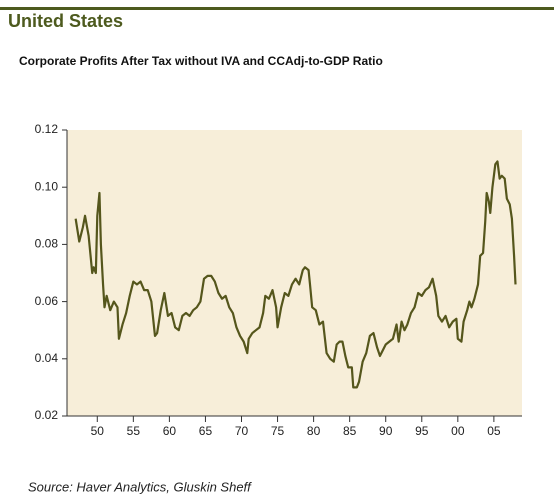 This screenshot has height=503, width=554. What do you see at coordinates (422, 431) in the screenshot?
I see `x-tick-label: 95` at bounding box center [422, 431].